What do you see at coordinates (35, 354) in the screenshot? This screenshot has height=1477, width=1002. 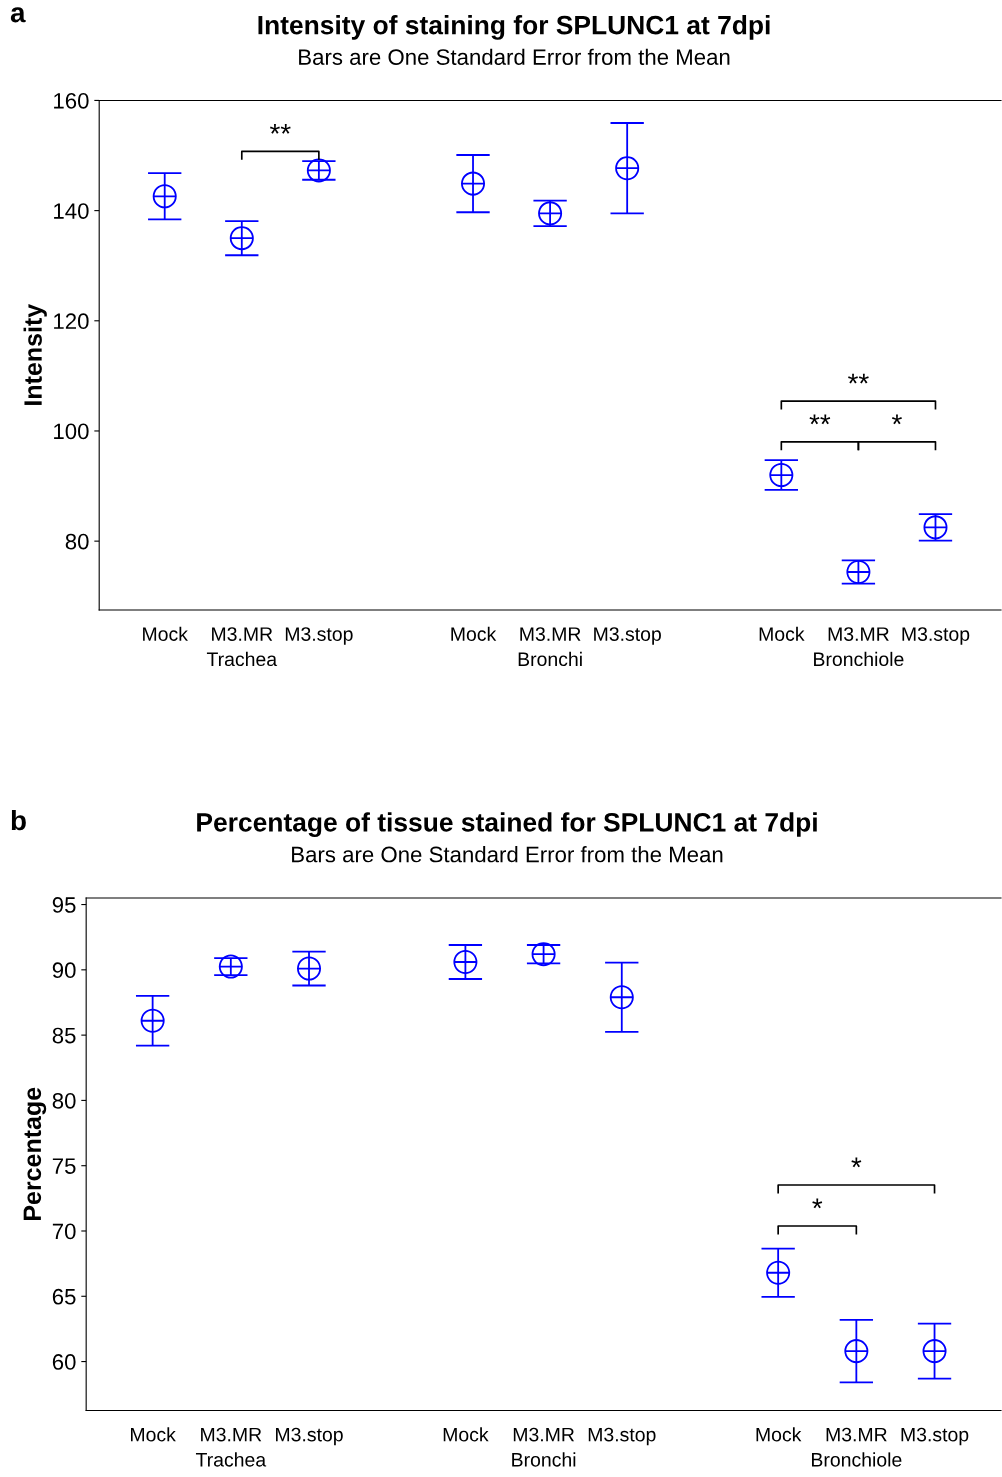 I see `y-axis-title: Intensity` at bounding box center [35, 354].